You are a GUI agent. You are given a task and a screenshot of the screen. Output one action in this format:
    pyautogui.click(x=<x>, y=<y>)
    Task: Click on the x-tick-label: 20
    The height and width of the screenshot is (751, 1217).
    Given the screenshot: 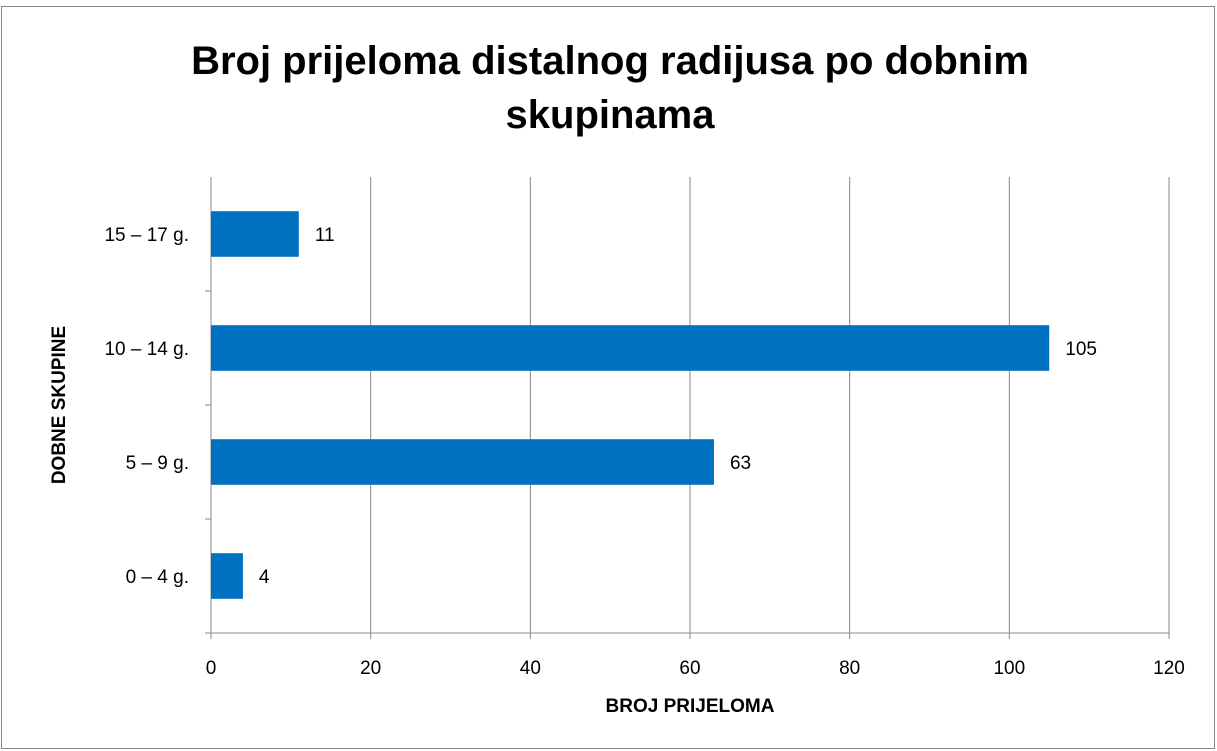 What is the action you would take?
    pyautogui.click(x=370, y=668)
    